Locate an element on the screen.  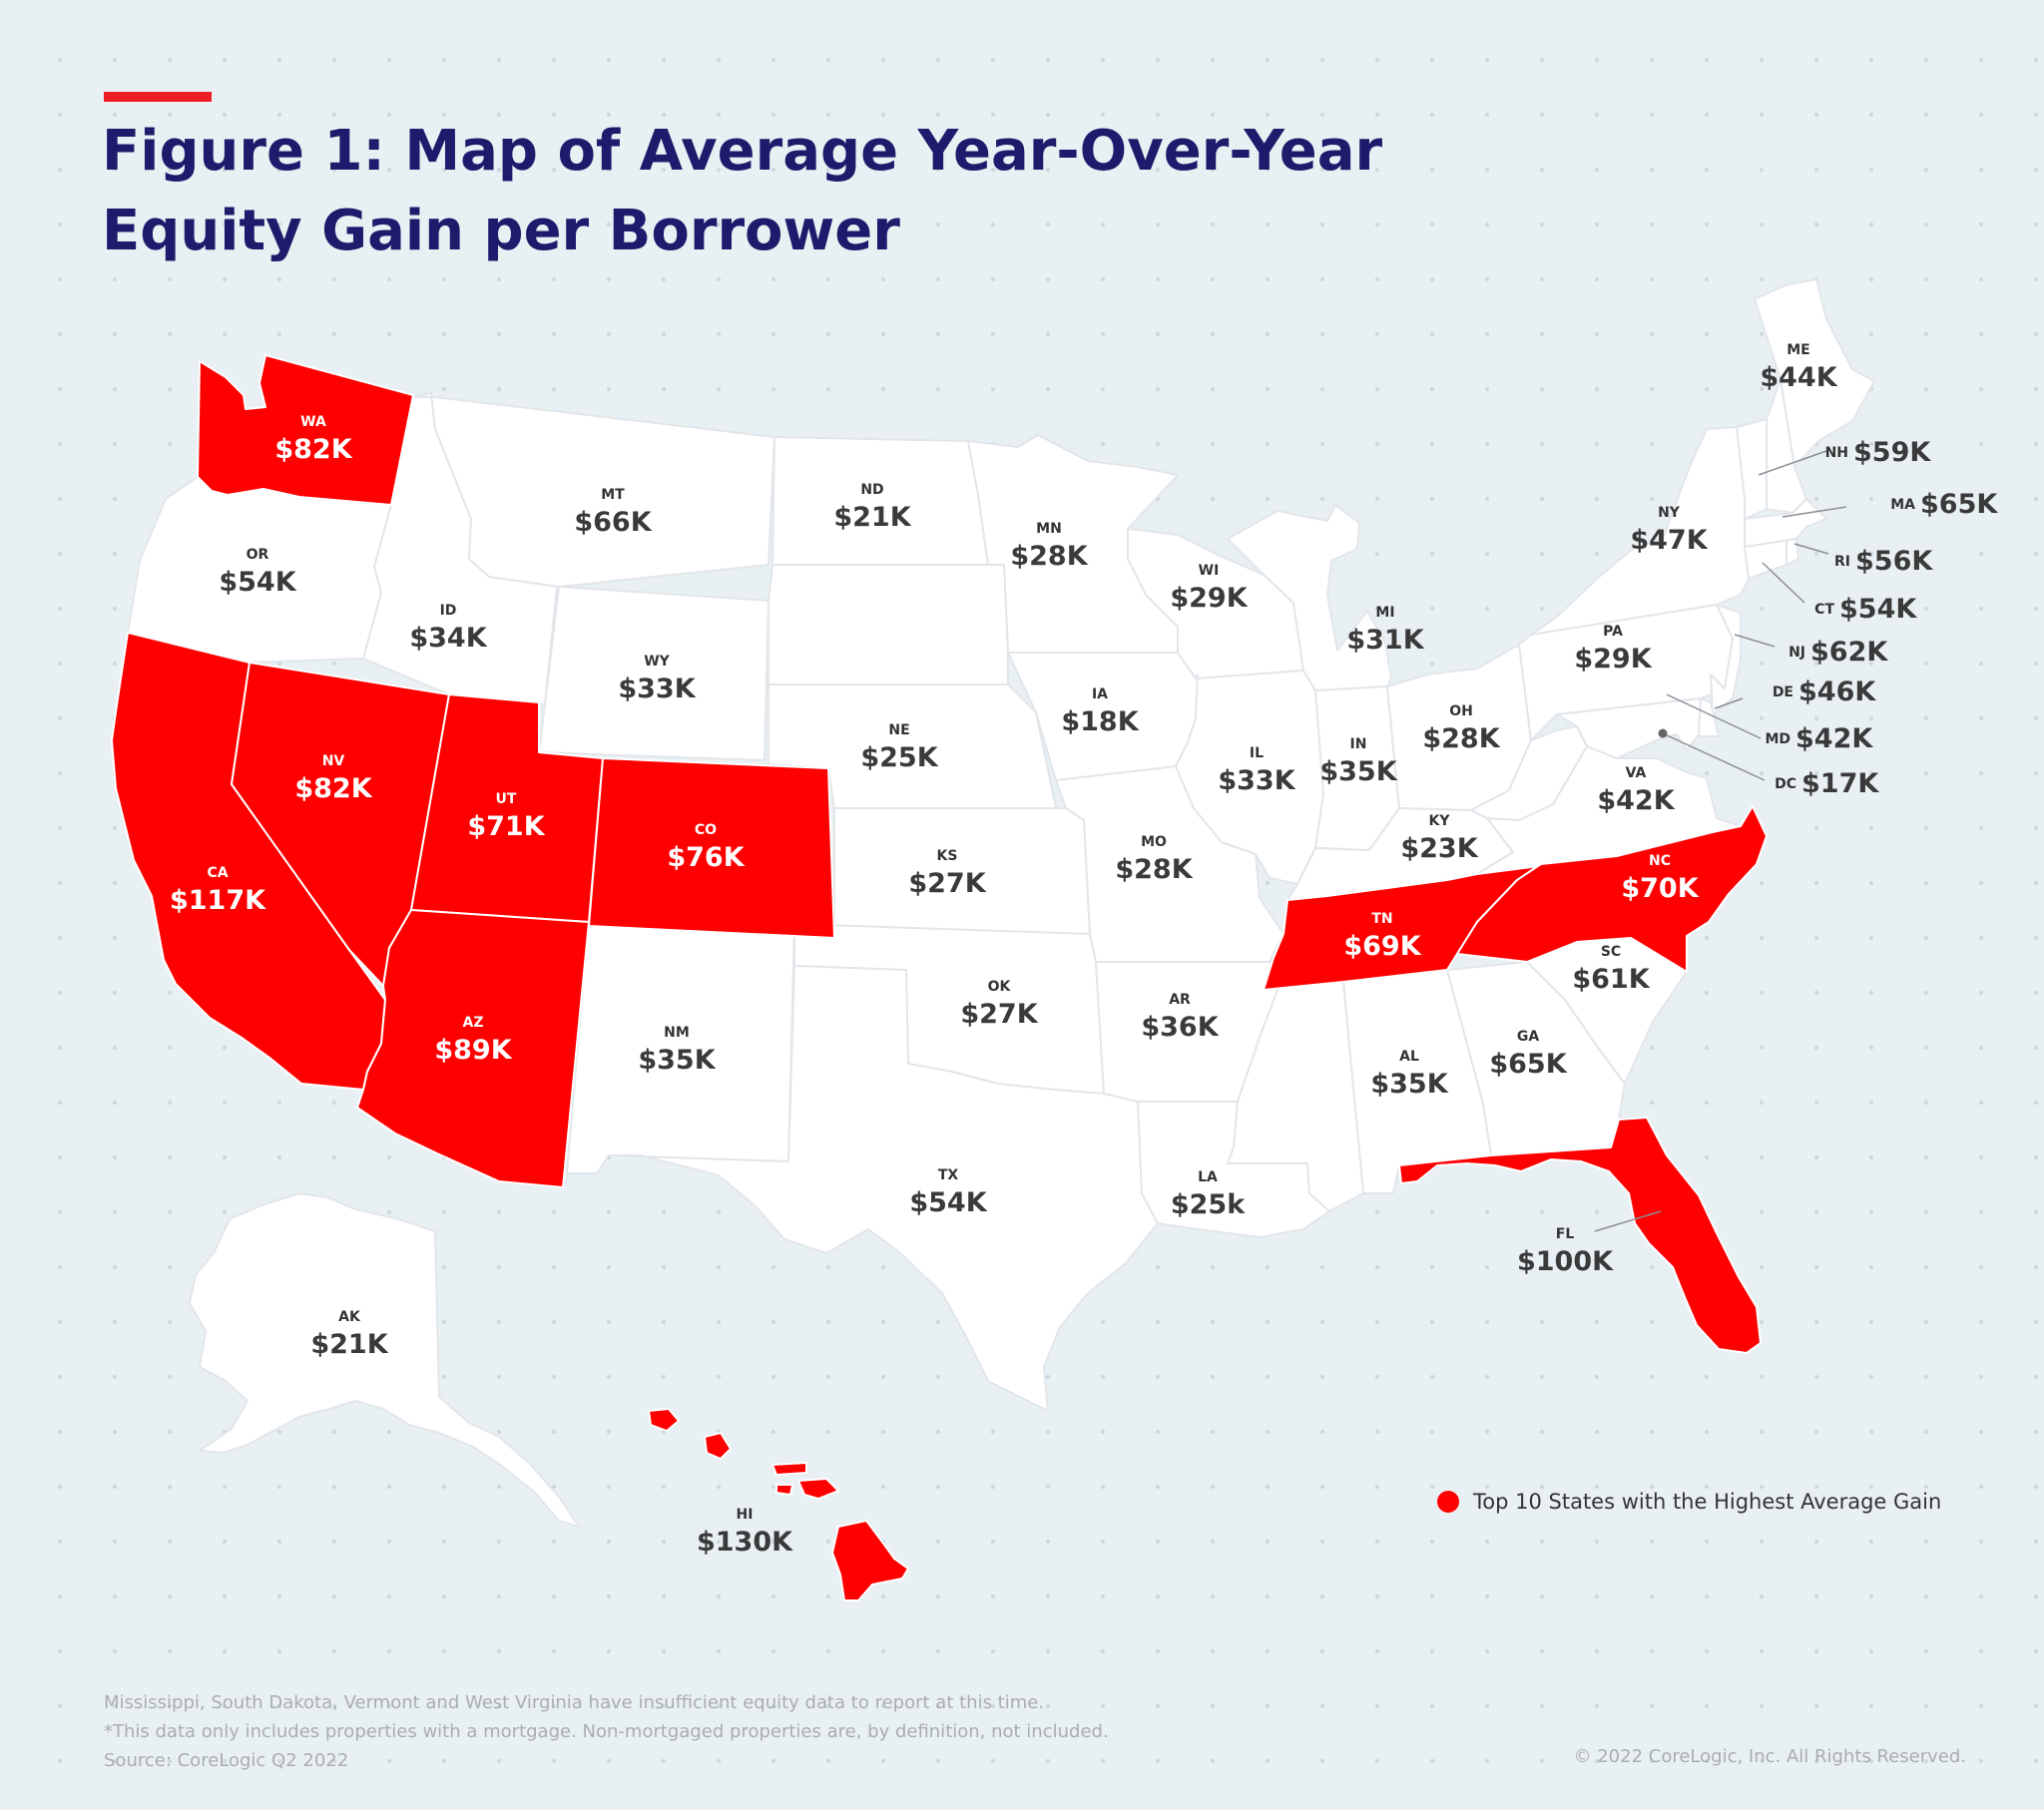
label-UT: UT $71K is located at coordinates (506, 817).